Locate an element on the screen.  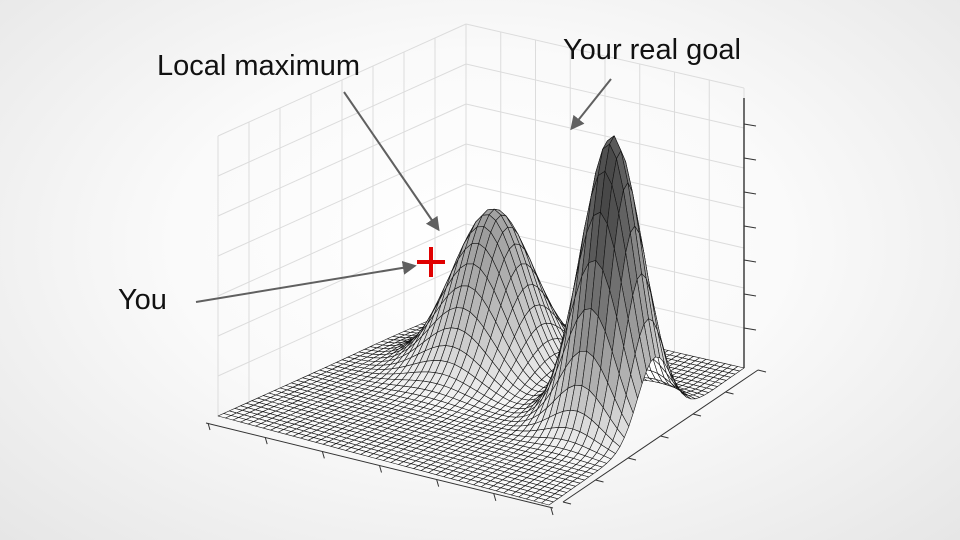
real-goal-label: Your real goal is located at coordinates (652, 50).